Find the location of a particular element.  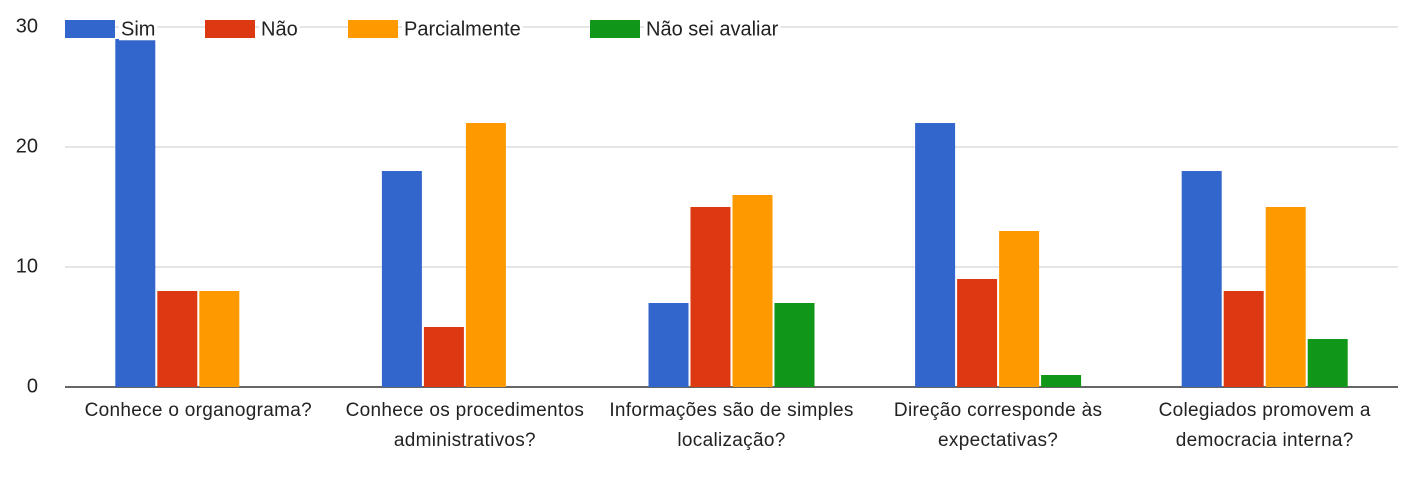

legend-label: Sim is located at coordinates (138, 29).